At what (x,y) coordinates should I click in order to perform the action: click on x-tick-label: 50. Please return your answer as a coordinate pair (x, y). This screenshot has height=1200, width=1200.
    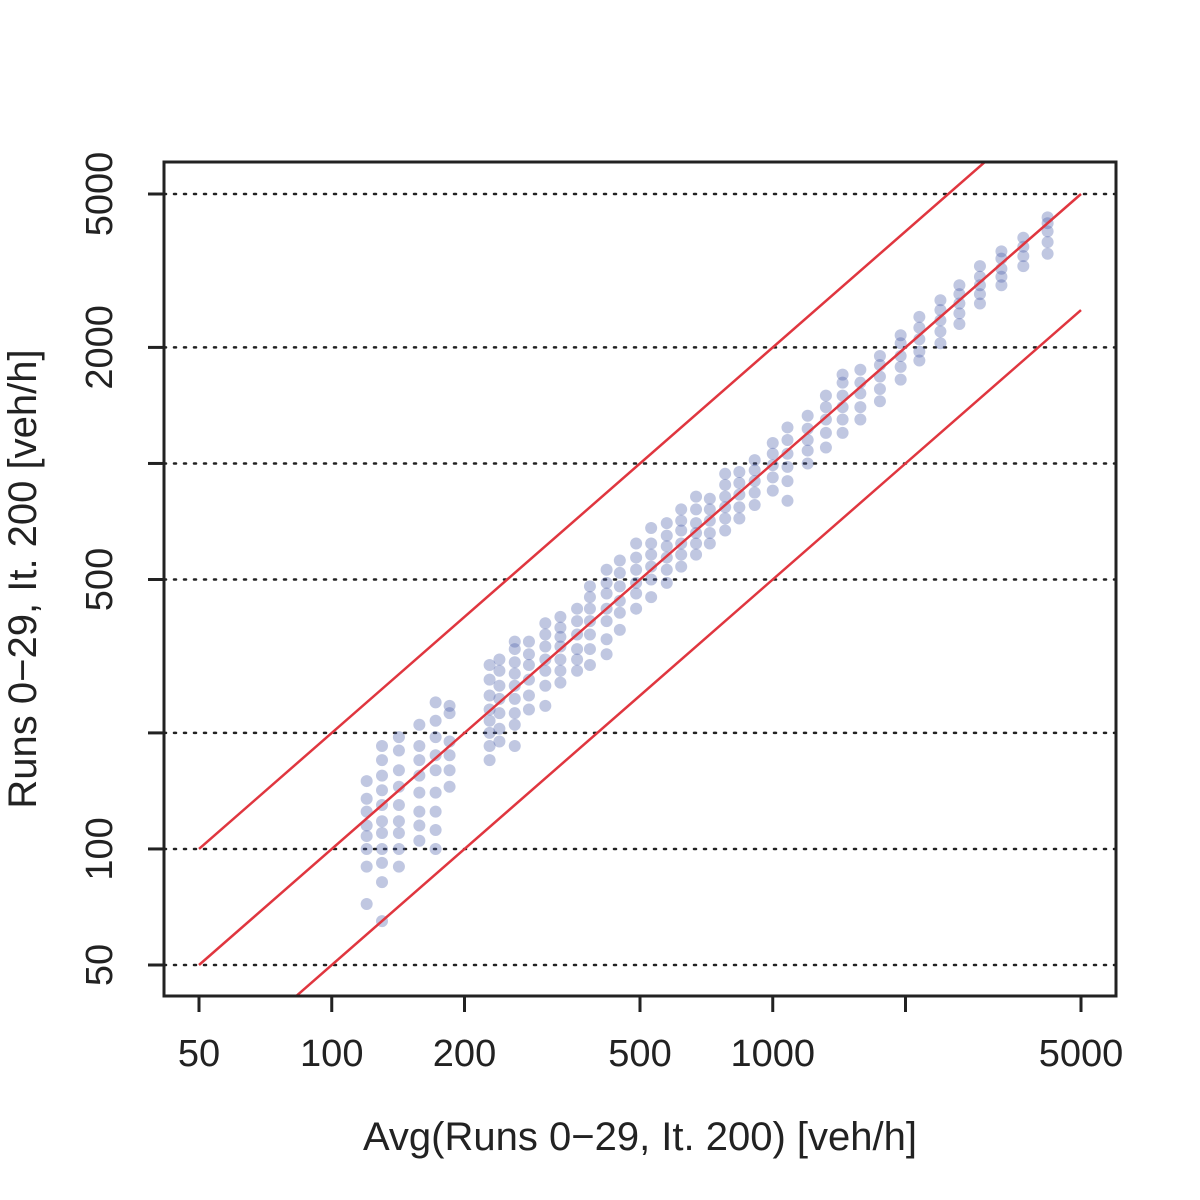
    Looking at the image, I should click on (199, 1054).